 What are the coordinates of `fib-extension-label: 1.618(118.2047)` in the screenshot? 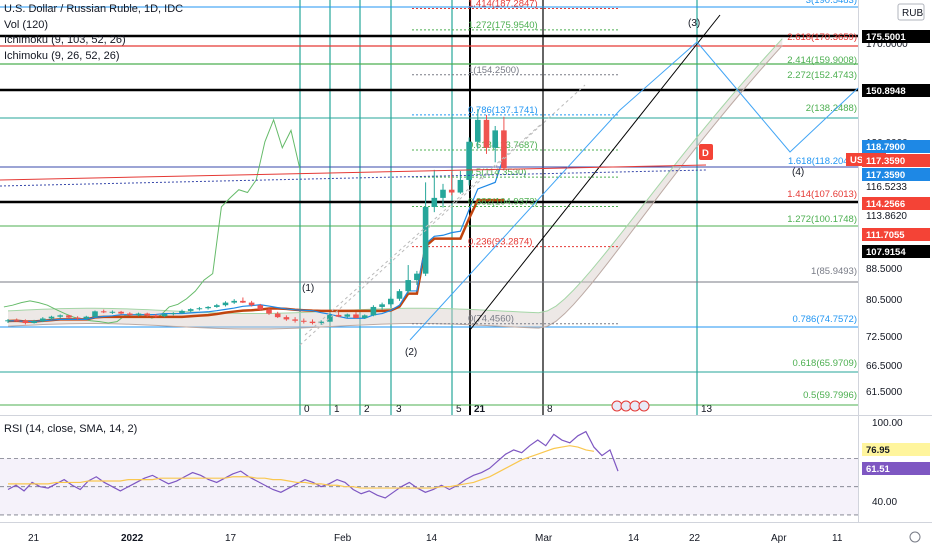 It's located at (822, 161).